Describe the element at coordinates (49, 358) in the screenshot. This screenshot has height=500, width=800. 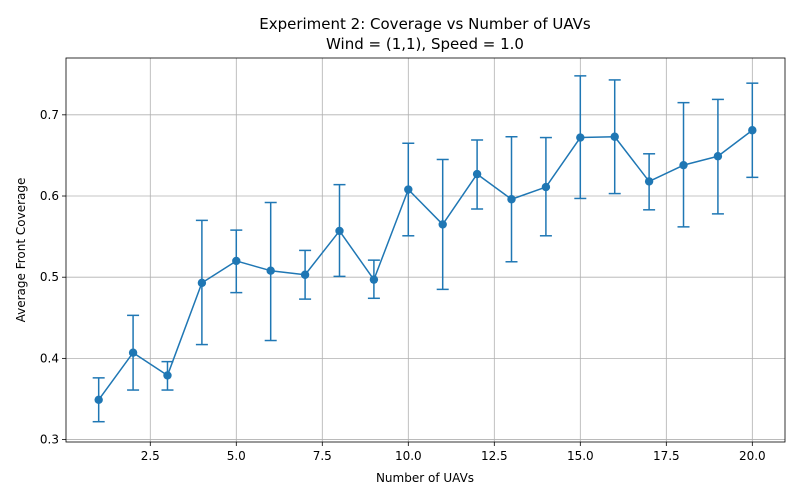
I see `y-tick-label: 0.4` at that location.